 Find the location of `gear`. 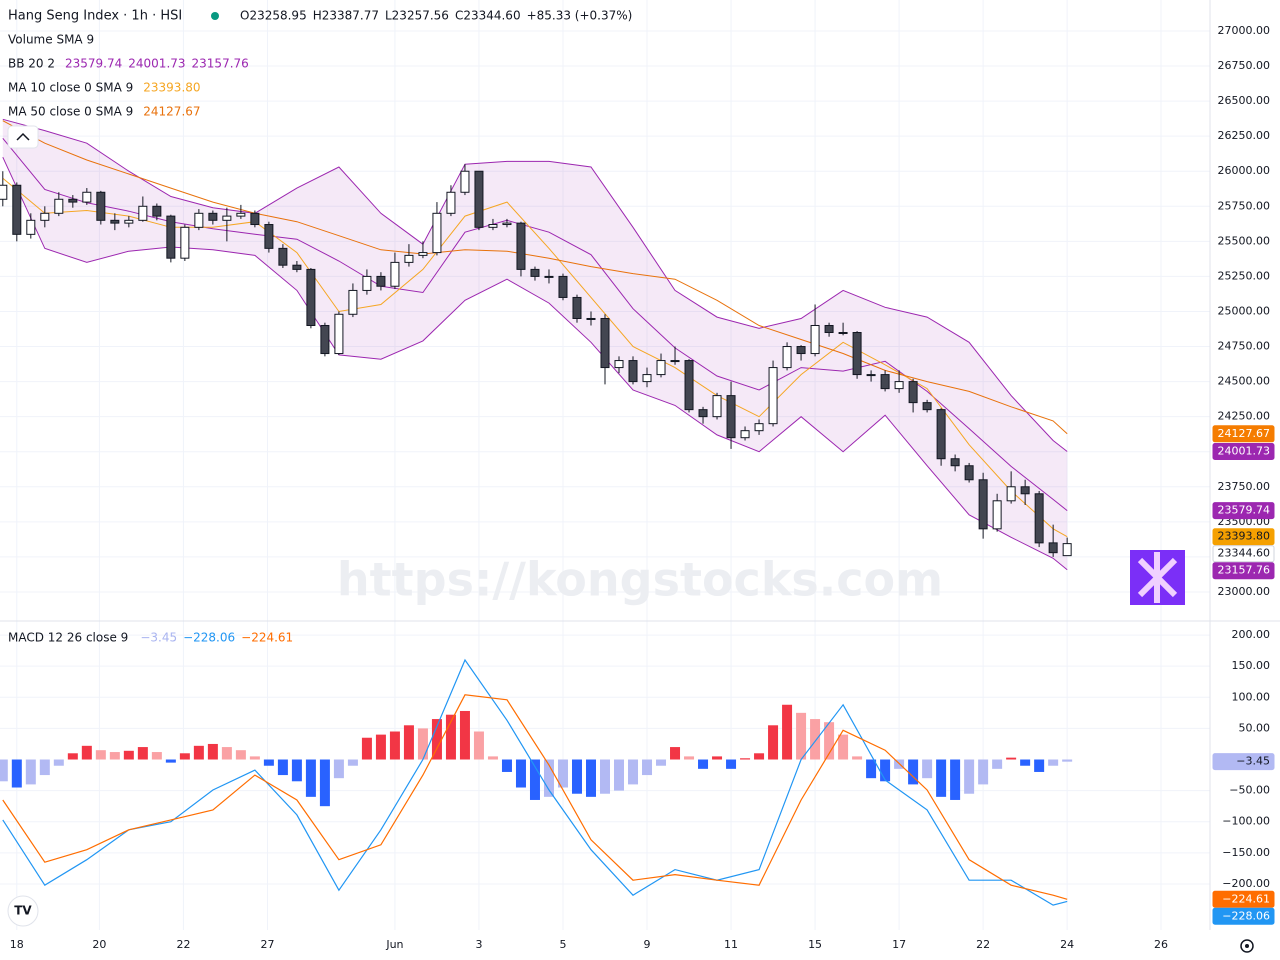

gear is located at coordinates (1247, 946).